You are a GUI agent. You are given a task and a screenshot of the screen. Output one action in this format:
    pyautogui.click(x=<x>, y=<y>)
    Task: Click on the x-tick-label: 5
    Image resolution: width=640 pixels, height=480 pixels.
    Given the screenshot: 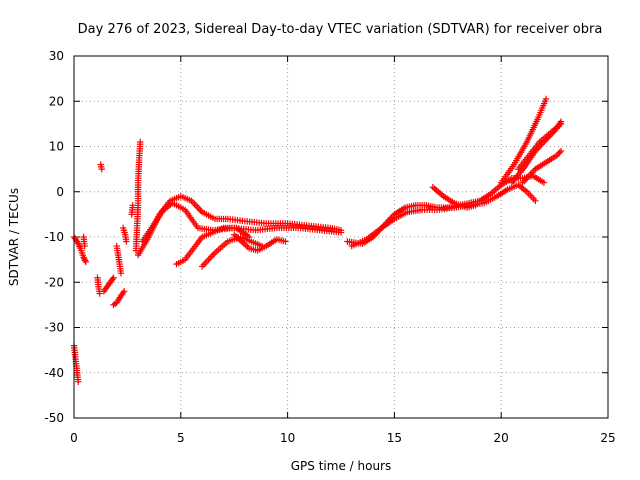 What is the action you would take?
    pyautogui.click(x=181, y=438)
    